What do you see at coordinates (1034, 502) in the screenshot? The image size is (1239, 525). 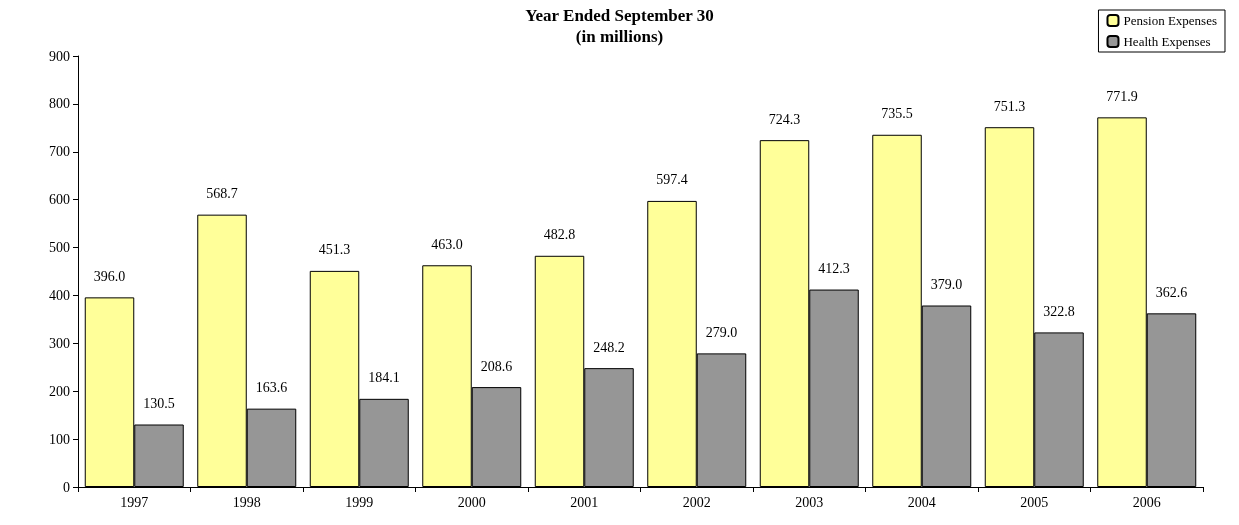 I see `x-tick-label: 2005` at bounding box center [1034, 502].